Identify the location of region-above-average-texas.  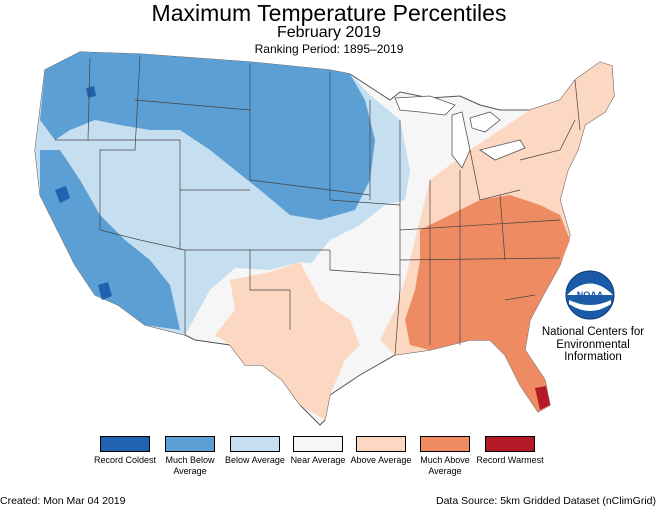
(287, 341).